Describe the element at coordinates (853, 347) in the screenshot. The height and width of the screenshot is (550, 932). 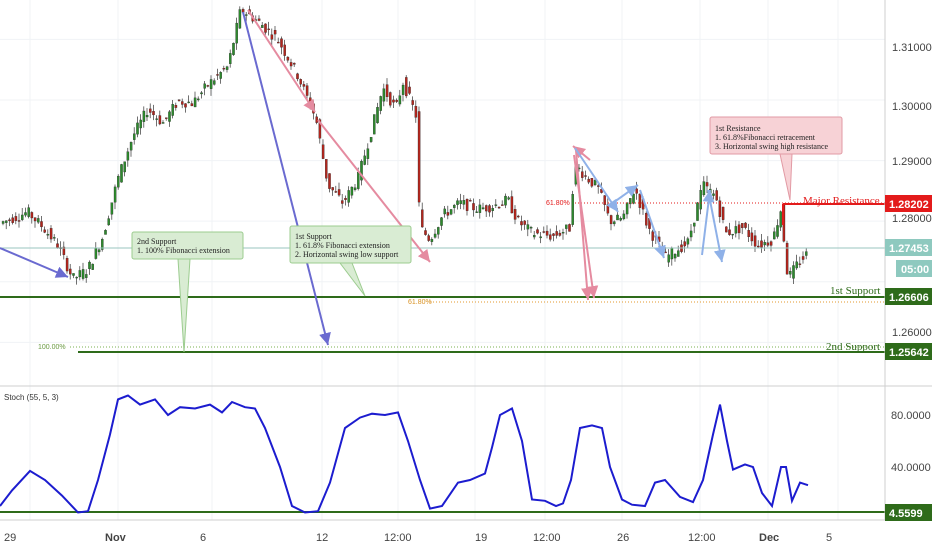
I see `support2-level-label: 2nd Support` at that location.